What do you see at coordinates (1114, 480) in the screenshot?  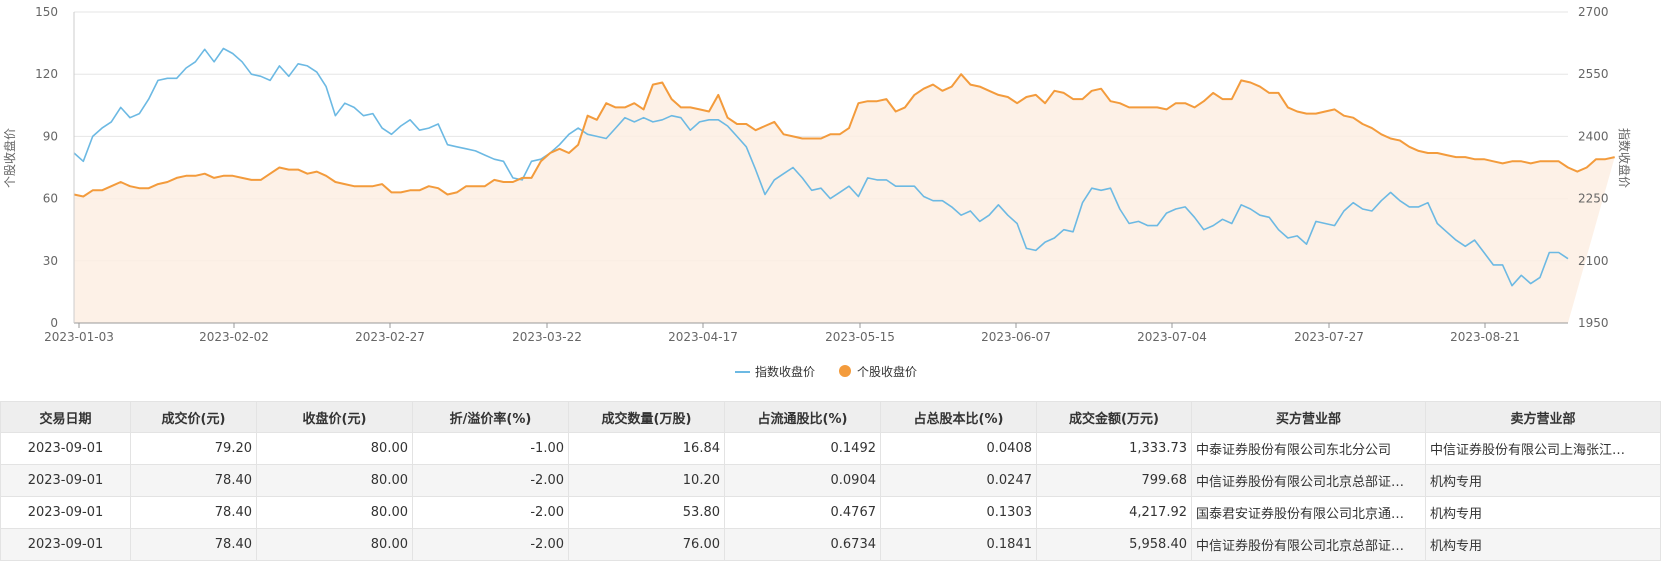 I see `table-cell: 799.68` at bounding box center [1114, 480].